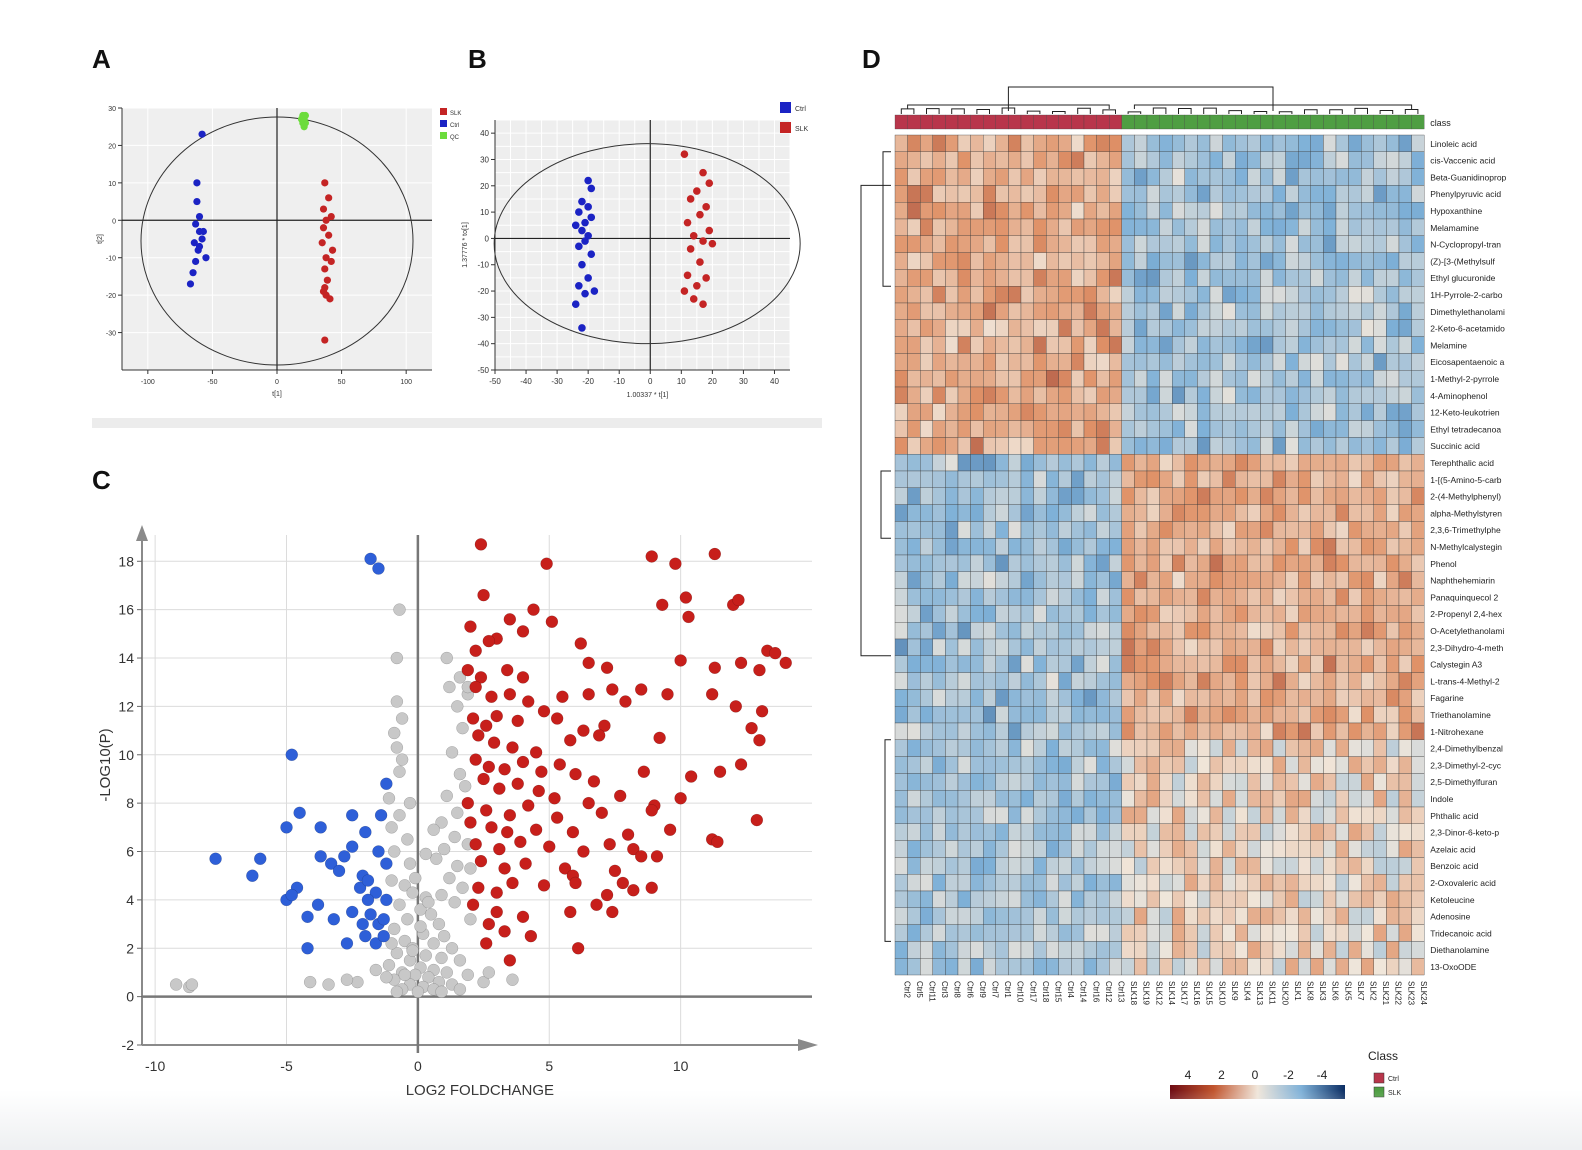 The height and width of the screenshot is (1150, 1582). I want to click on y-tick-label: -10, so click(111, 259).